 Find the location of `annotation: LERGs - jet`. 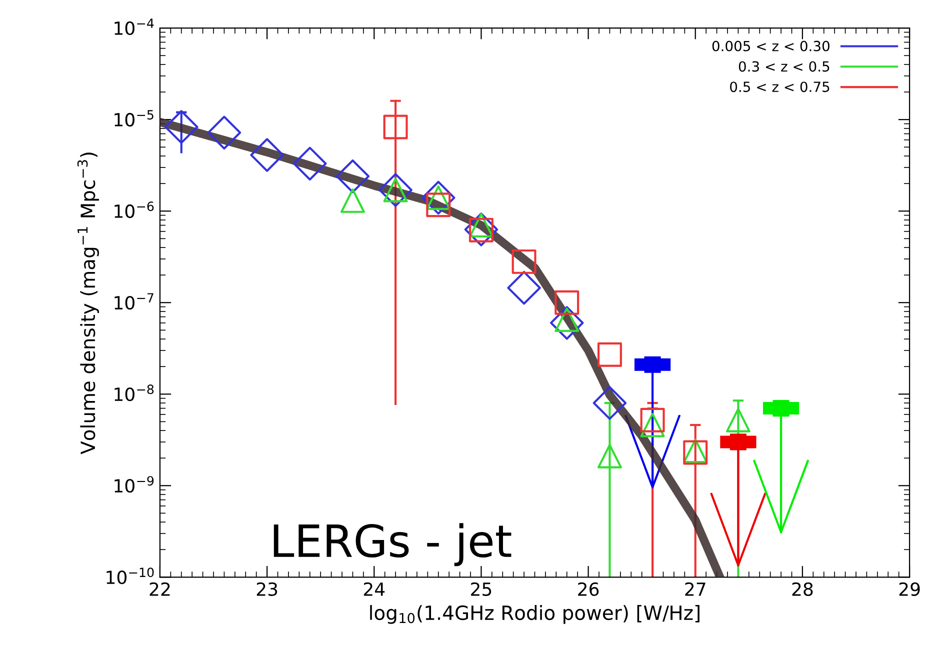

annotation: LERGs - jet is located at coordinates (393, 544).